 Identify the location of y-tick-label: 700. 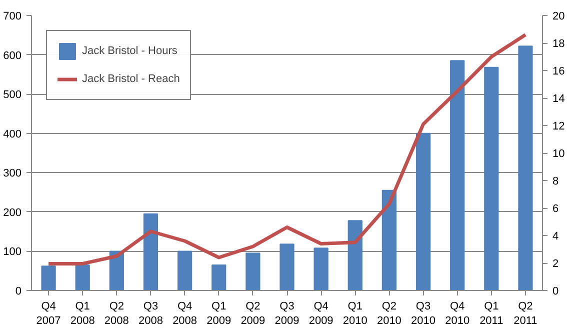
(12, 16).